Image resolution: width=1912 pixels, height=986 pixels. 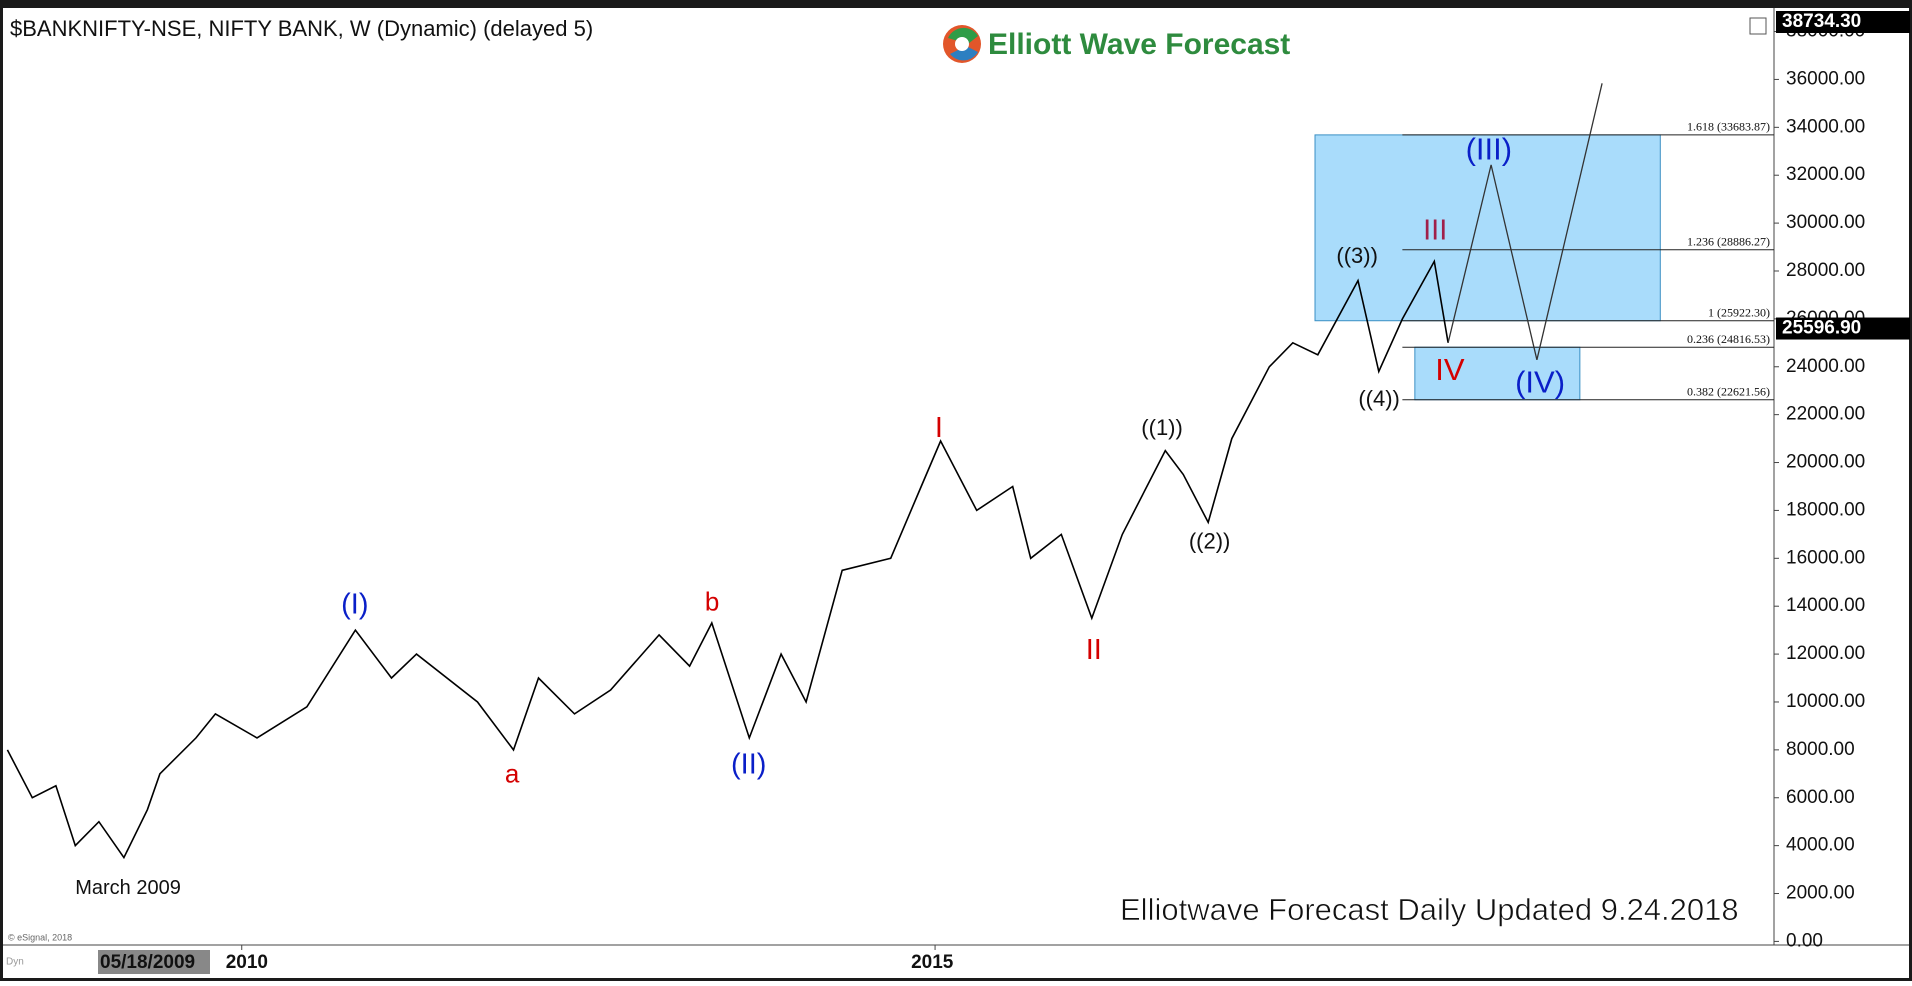 What do you see at coordinates (40, 937) in the screenshot?
I see `copyright: © eSignal, 2018` at bounding box center [40, 937].